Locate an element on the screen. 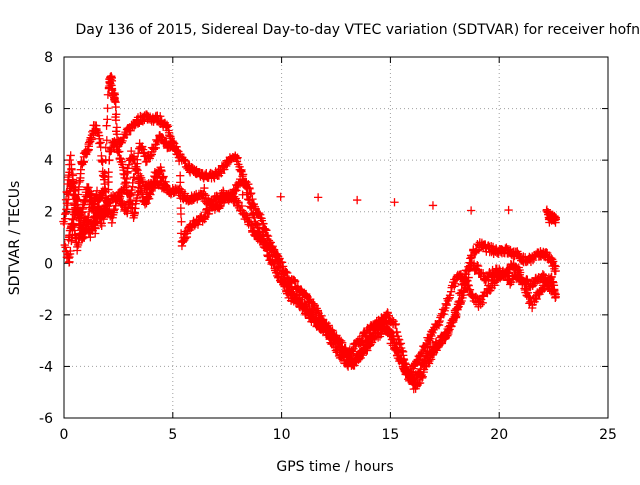 The width and height of the screenshot is (640, 485). y-axis-label: SDTVAR / TECUs is located at coordinates (15, 238).